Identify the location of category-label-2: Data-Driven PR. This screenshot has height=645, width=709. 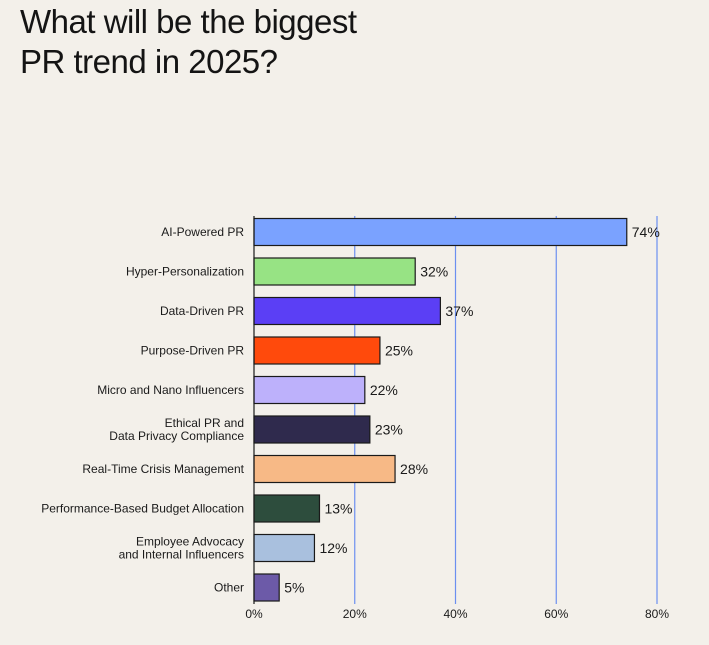
(202, 311).